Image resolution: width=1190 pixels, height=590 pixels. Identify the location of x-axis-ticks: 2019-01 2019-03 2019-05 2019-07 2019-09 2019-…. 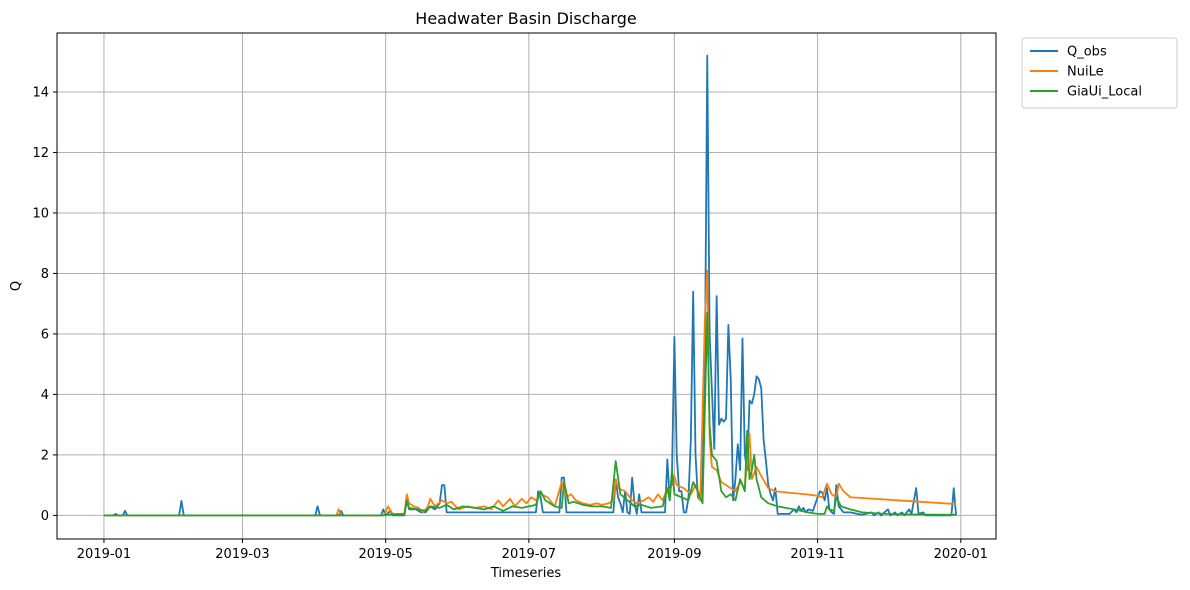
(532, 550).